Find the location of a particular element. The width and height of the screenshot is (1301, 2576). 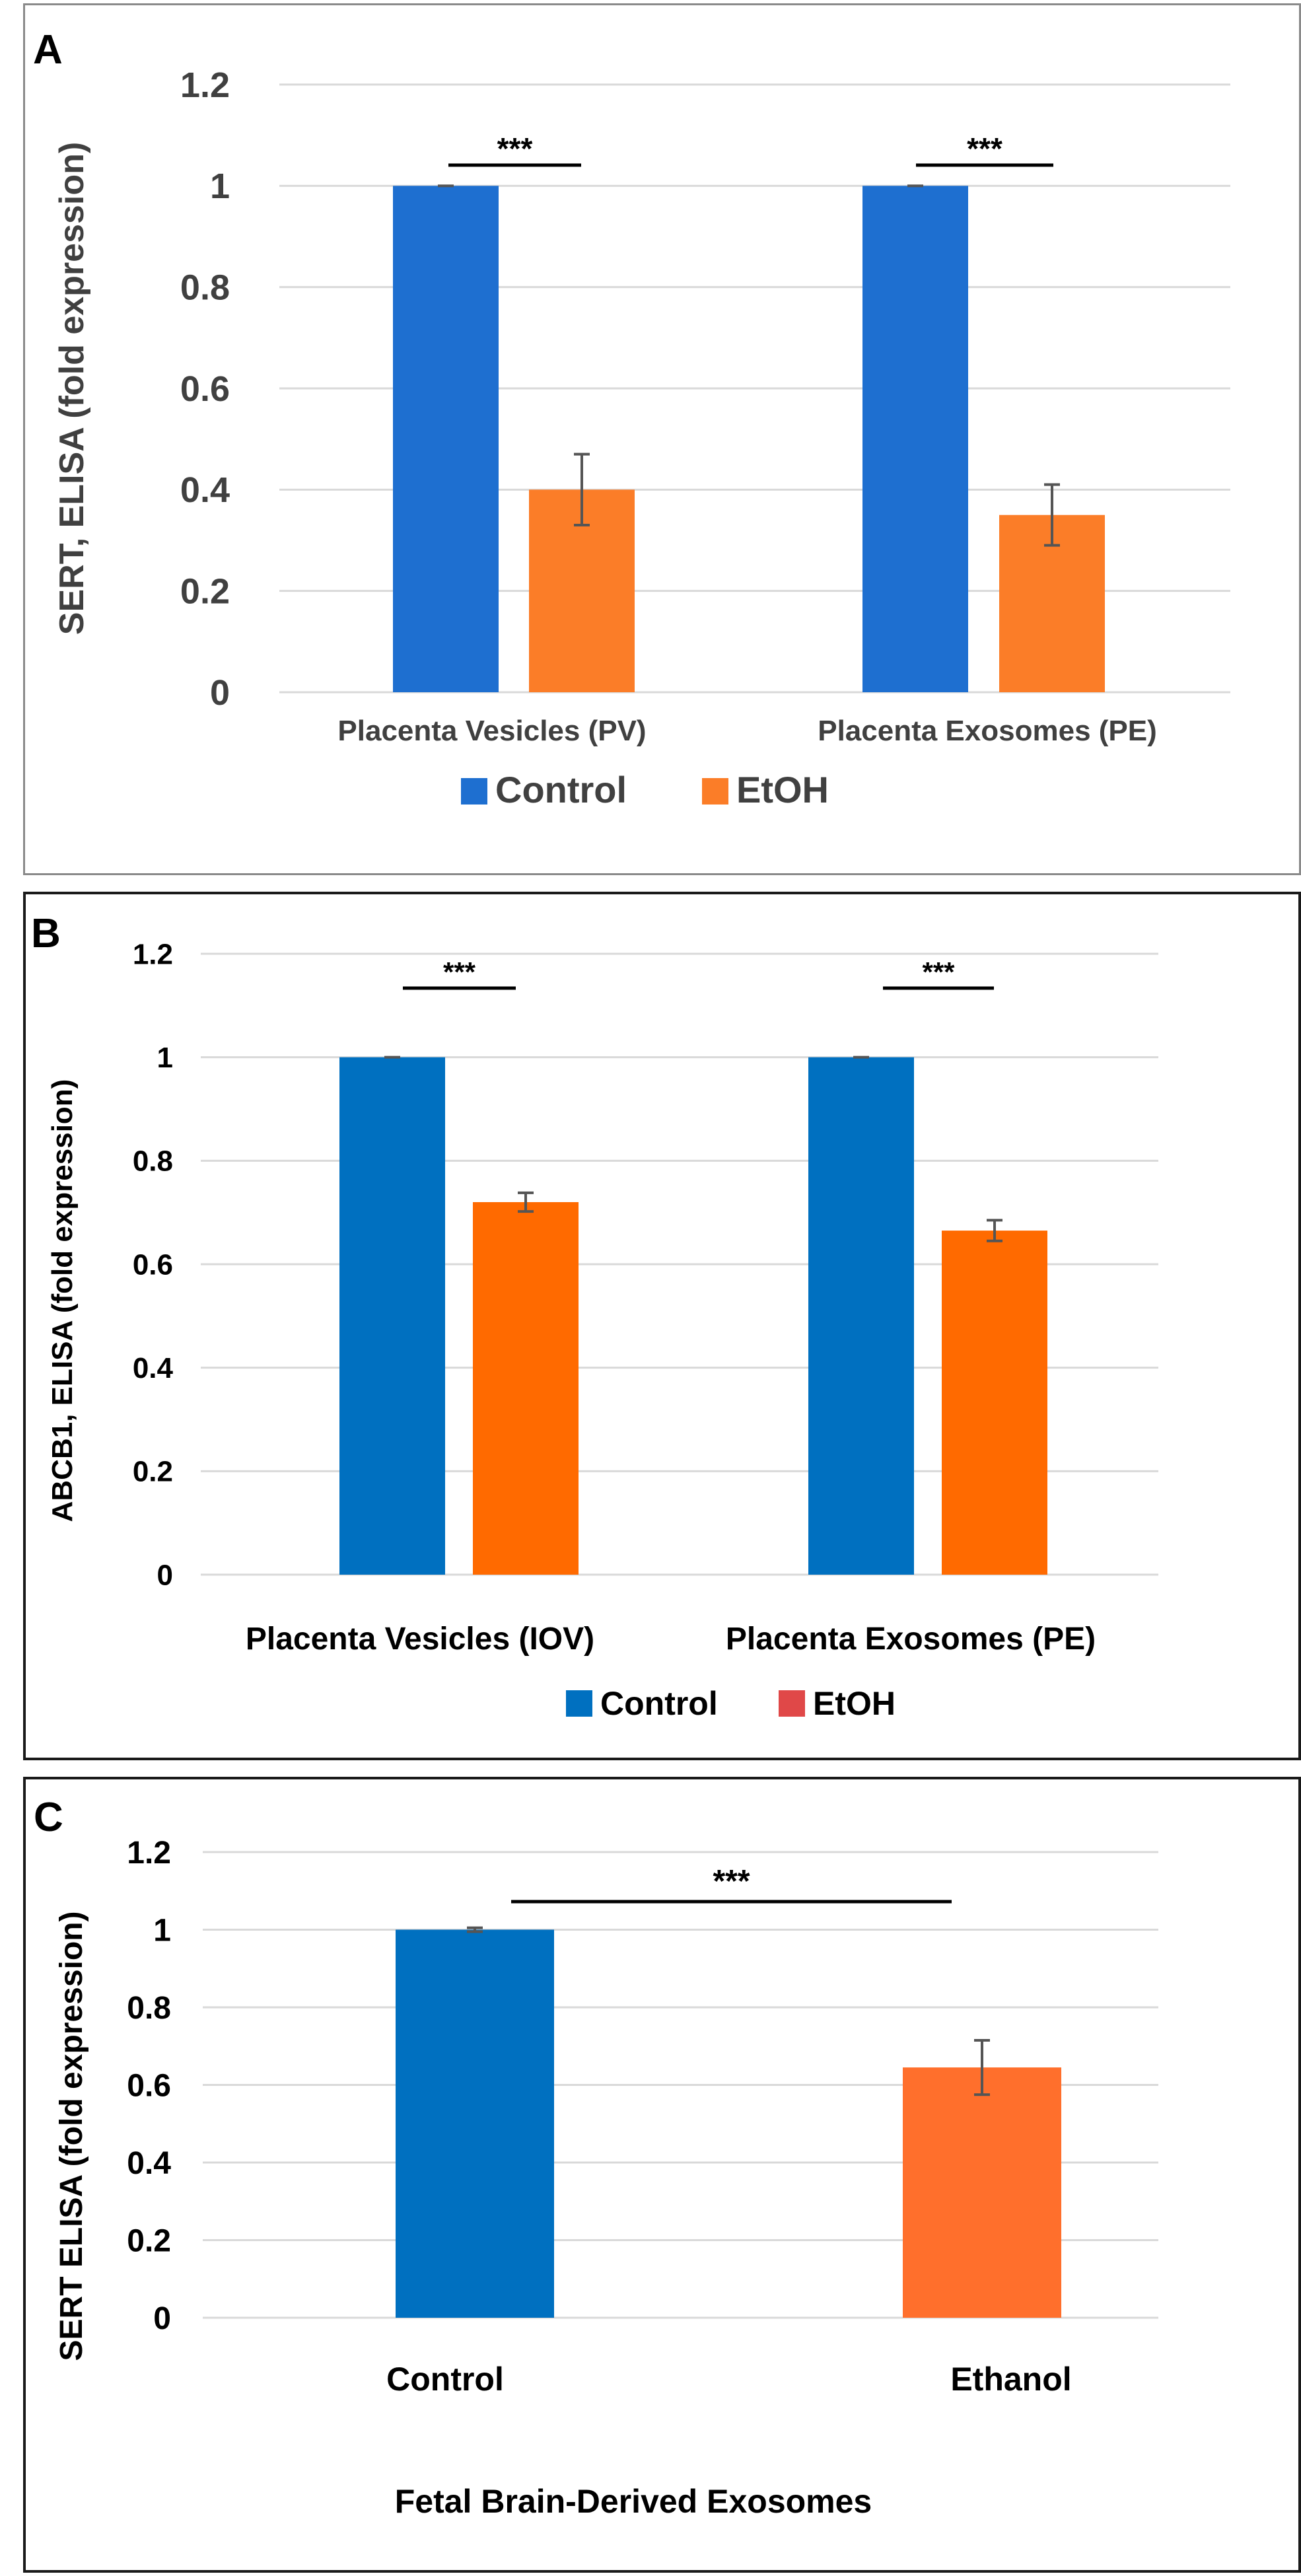

panel-letter: B is located at coordinates (46, 933).